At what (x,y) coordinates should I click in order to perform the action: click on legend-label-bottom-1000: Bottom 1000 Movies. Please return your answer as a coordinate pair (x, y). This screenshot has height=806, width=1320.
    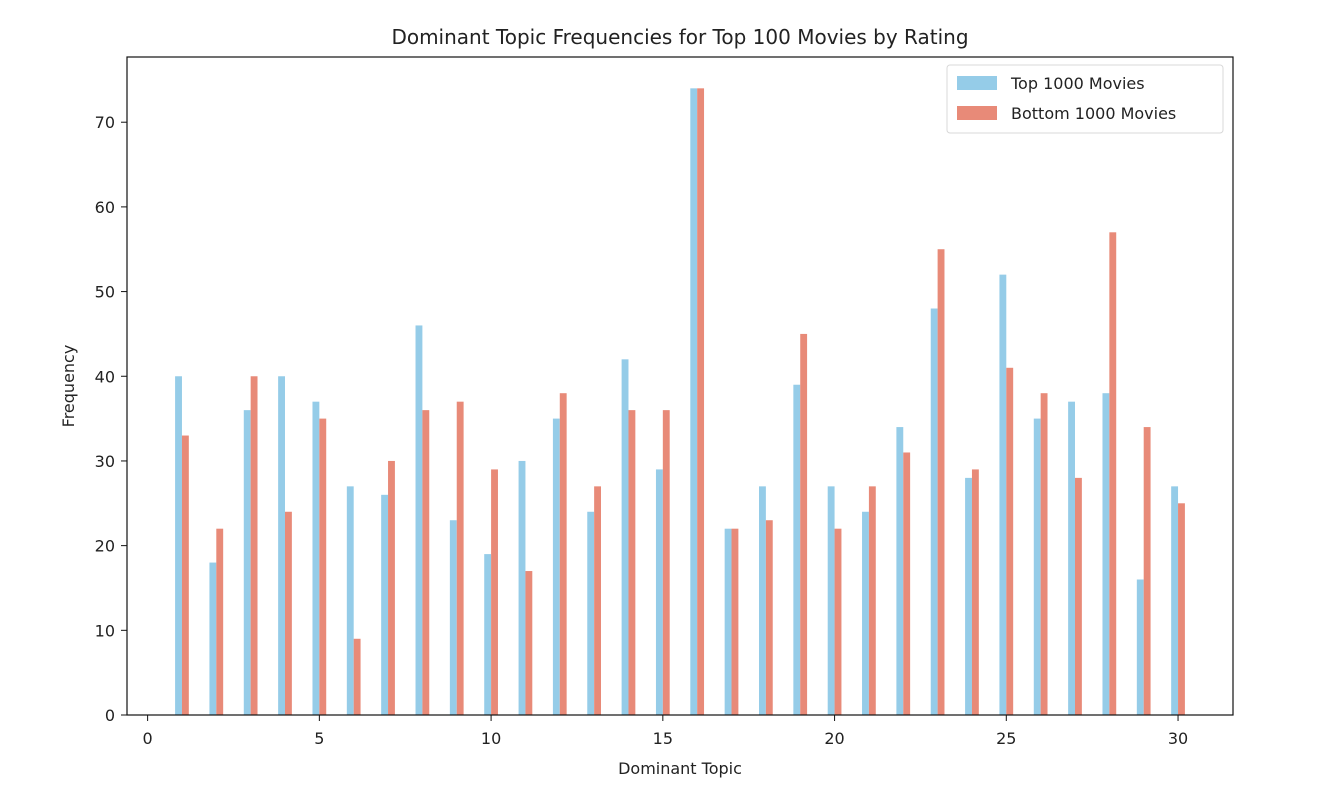
    Looking at the image, I should click on (1093, 113).